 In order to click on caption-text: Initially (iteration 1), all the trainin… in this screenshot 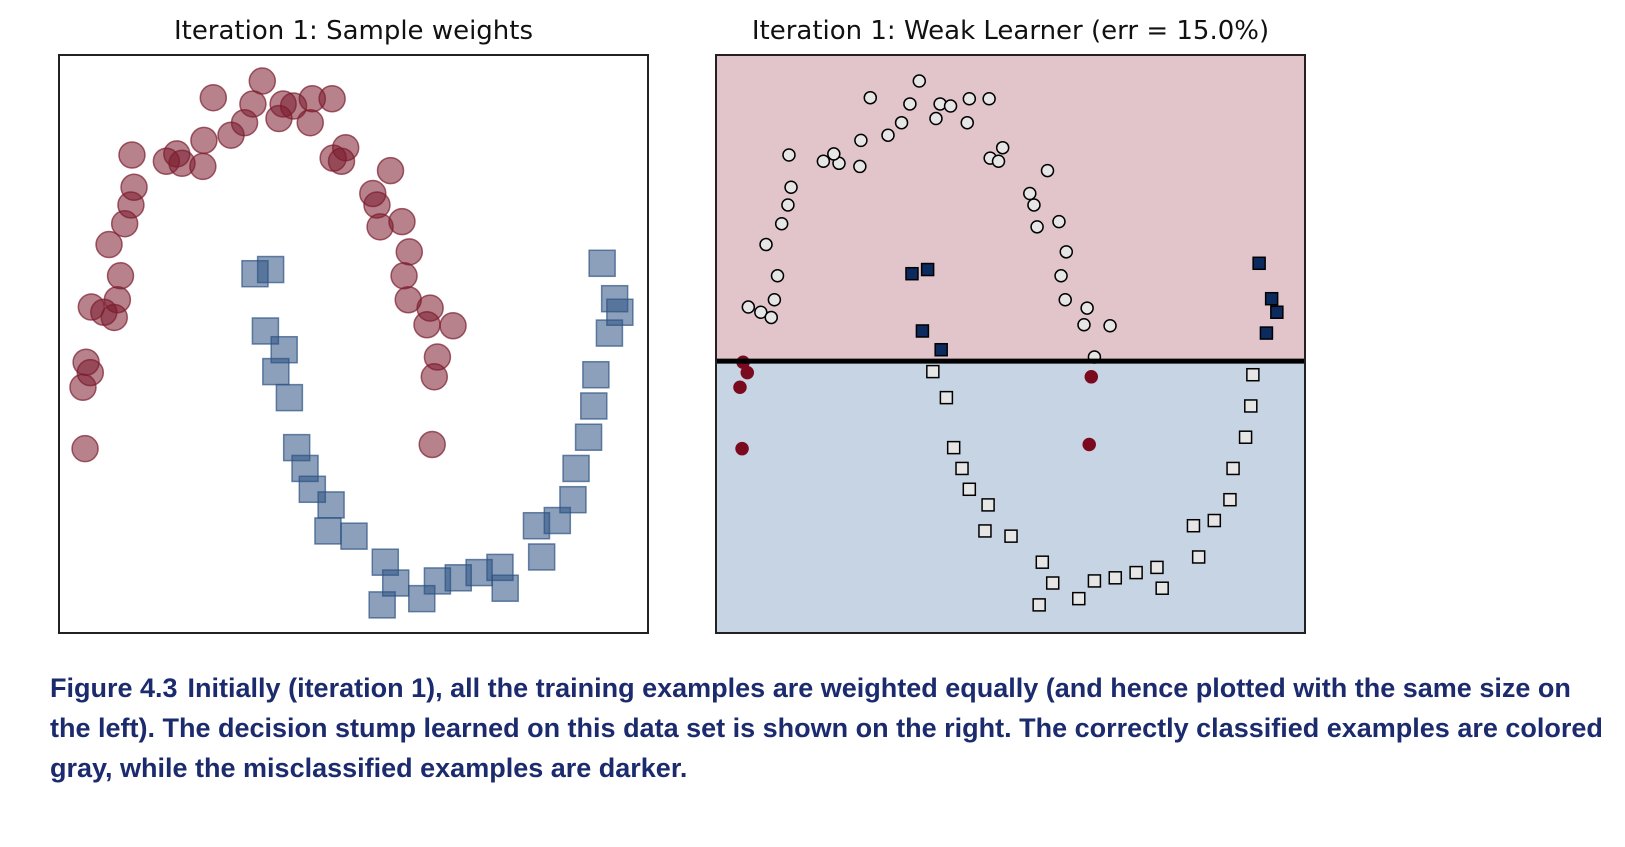, I will do `click(826, 728)`.